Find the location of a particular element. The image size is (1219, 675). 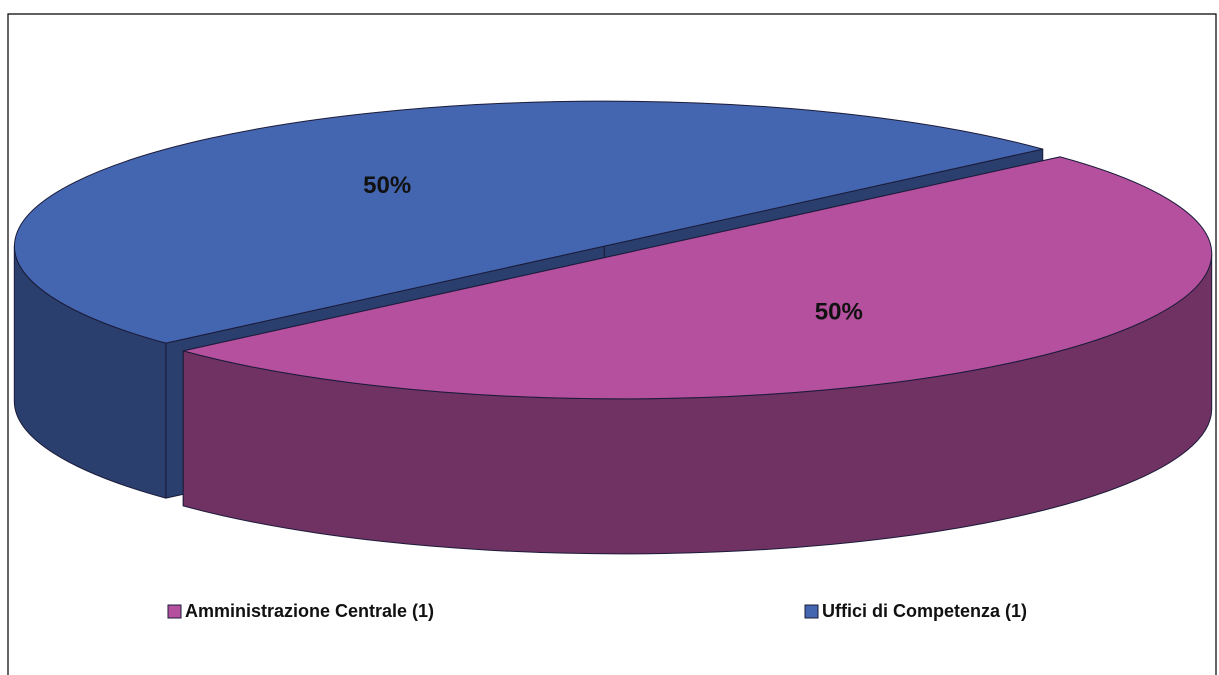

legend-label: Uffici di Competenza (1) is located at coordinates (924, 611).